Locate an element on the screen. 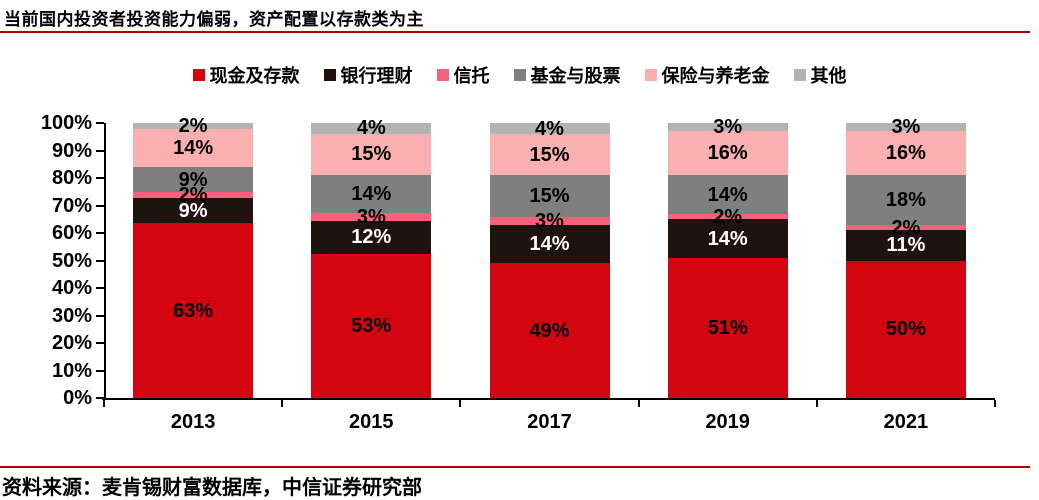 The height and width of the screenshot is (500, 1039). x-category-label: 2015 is located at coordinates (371, 422).